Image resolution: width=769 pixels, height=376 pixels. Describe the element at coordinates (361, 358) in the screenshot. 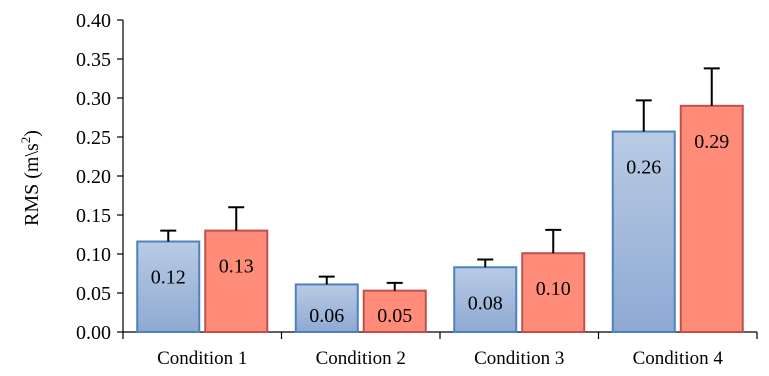

I see `x-tick-label: Condition 2` at that location.